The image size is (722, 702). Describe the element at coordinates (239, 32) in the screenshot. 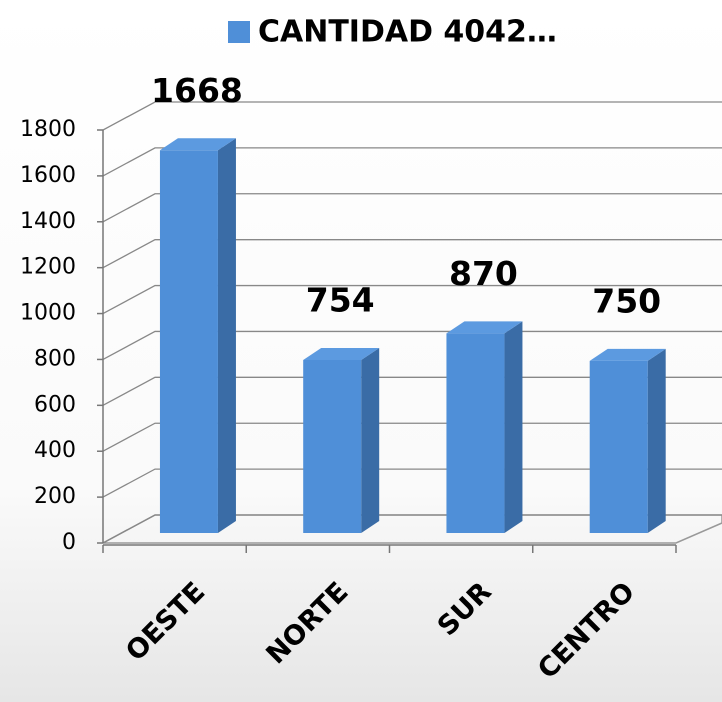

I see `legend-swatch` at that location.